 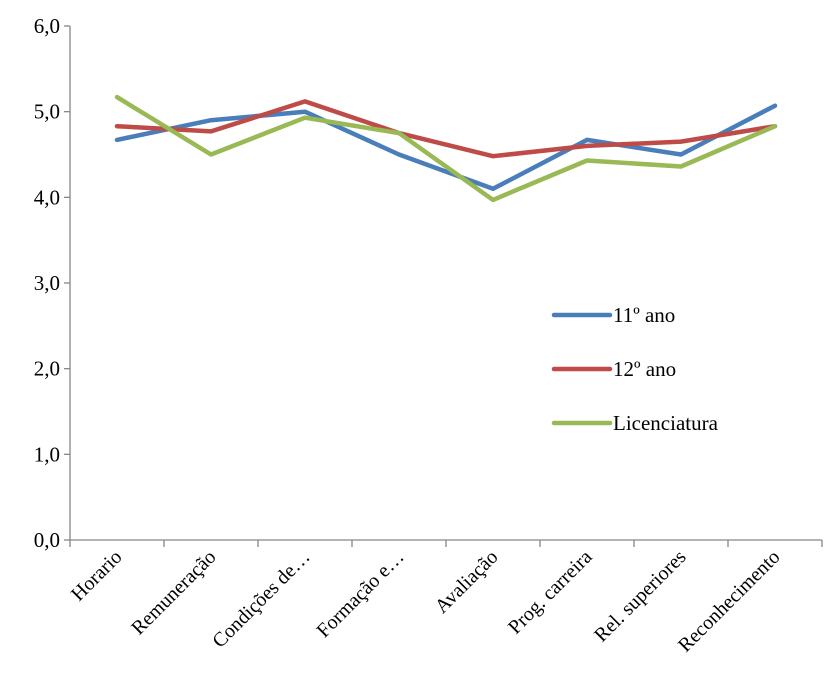 I want to click on y-tick-label: 1,0, so click(x=47, y=454).